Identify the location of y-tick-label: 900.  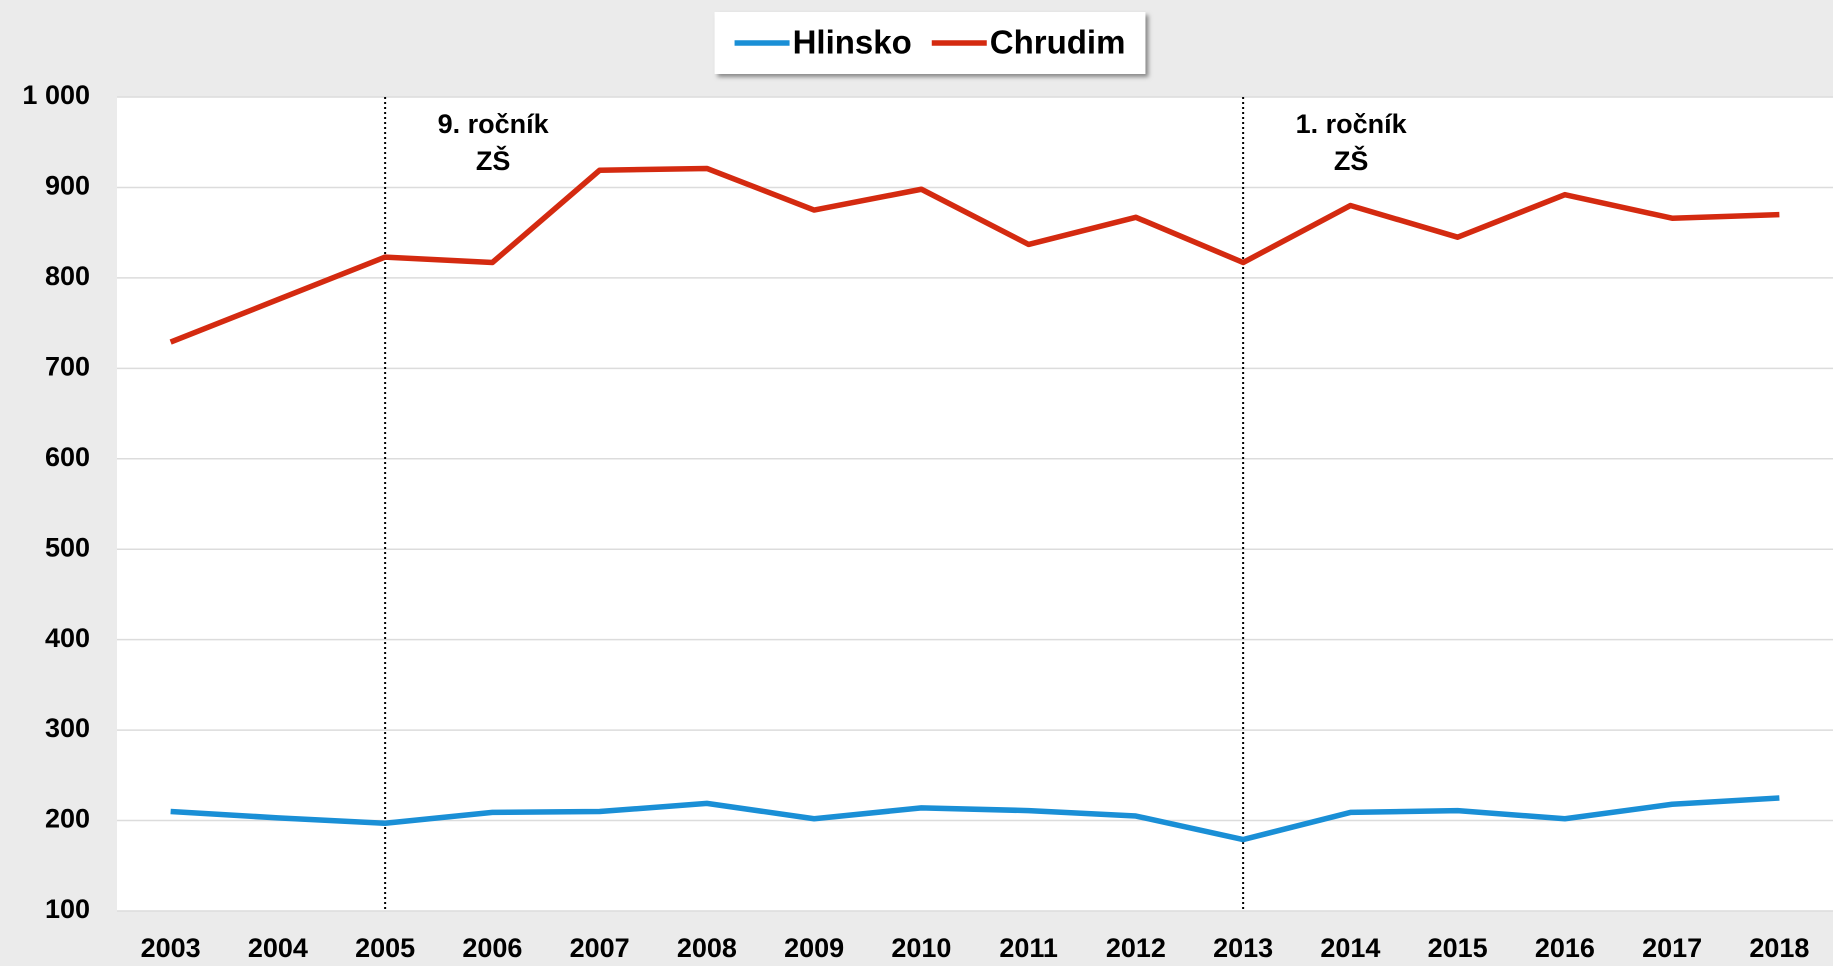
(67, 186).